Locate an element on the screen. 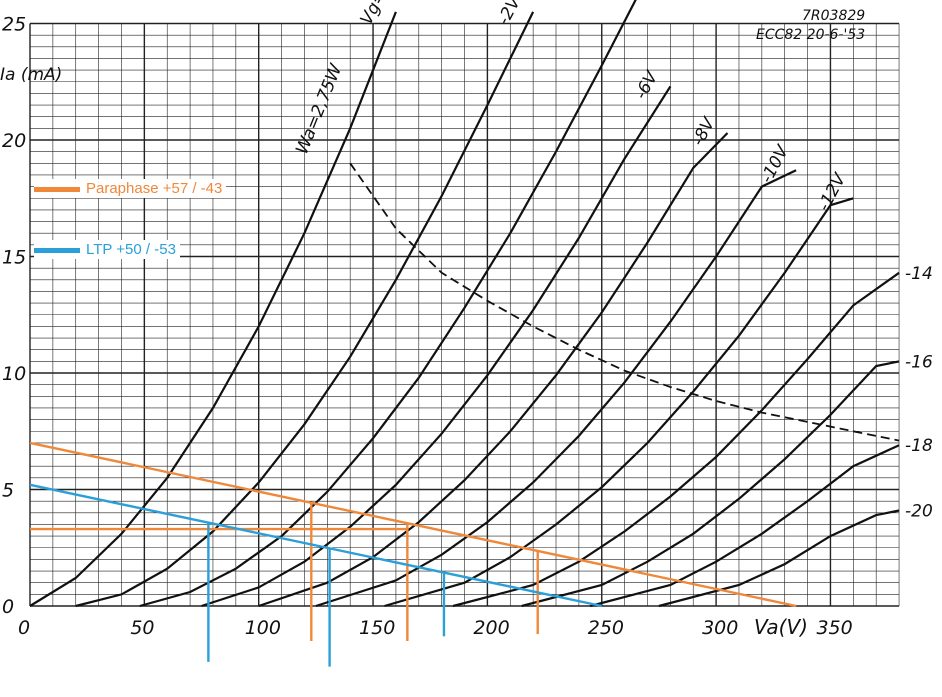  y-axis-label: Ia (mA) is located at coordinates (31, 75).